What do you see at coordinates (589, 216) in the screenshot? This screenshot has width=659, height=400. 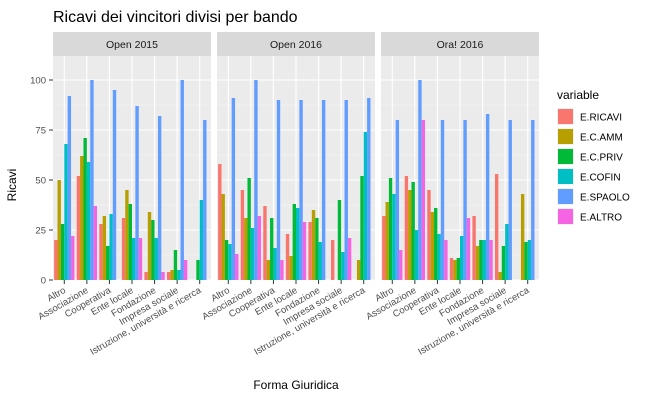 I see `legend-item-e-altro: E.ALTRO` at bounding box center [589, 216].